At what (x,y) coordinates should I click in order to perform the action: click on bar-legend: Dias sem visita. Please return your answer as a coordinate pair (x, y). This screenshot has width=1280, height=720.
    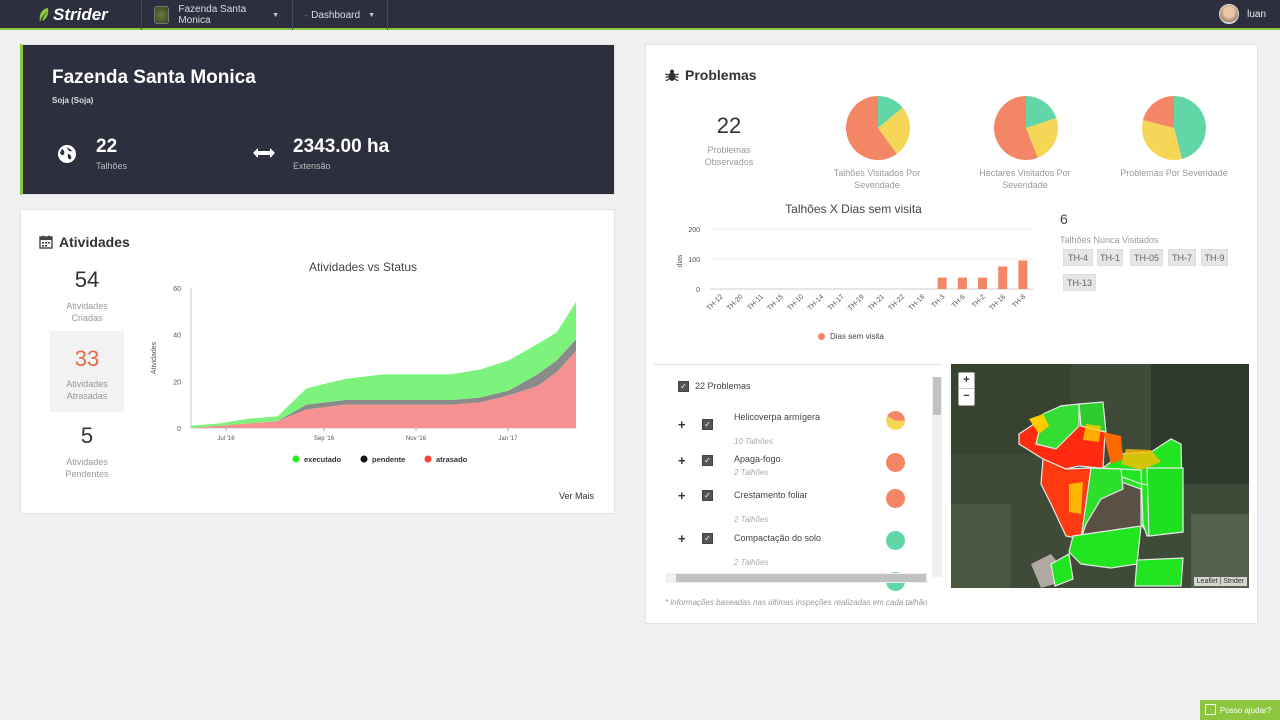
    Looking at the image, I should click on (851, 336).